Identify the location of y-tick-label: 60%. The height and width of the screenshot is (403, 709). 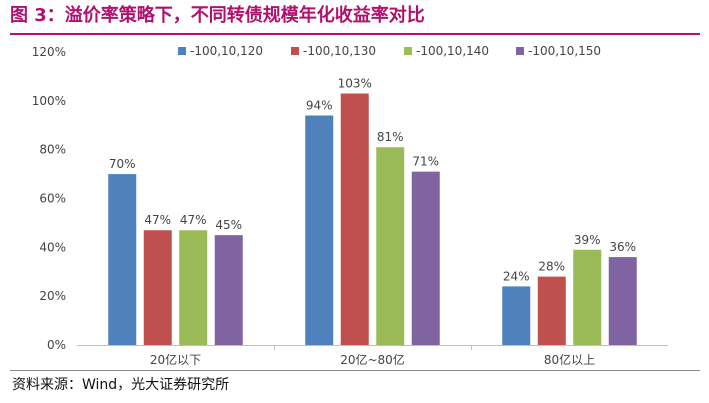
(52, 199).